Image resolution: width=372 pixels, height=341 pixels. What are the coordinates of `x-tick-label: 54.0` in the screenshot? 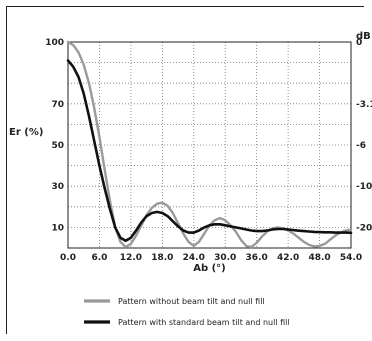 It's located at (351, 258).